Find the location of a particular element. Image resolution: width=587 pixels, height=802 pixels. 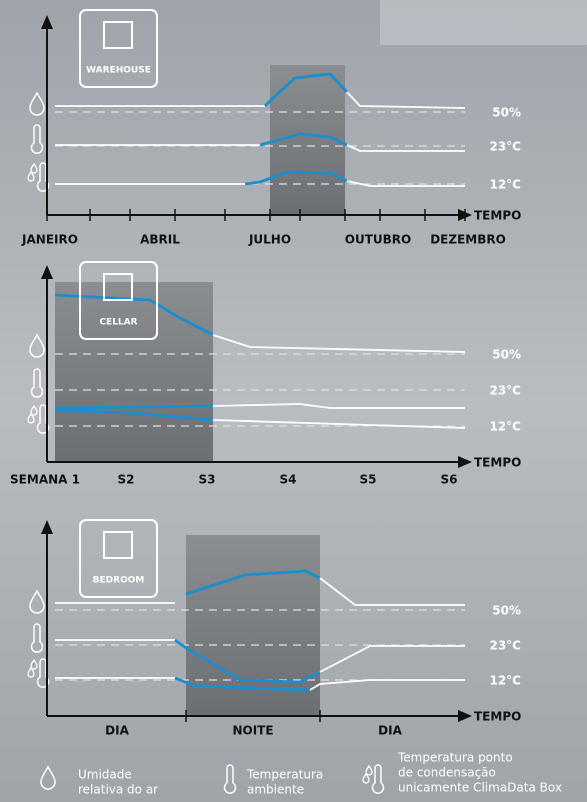

night-shade is located at coordinates (134, 372).